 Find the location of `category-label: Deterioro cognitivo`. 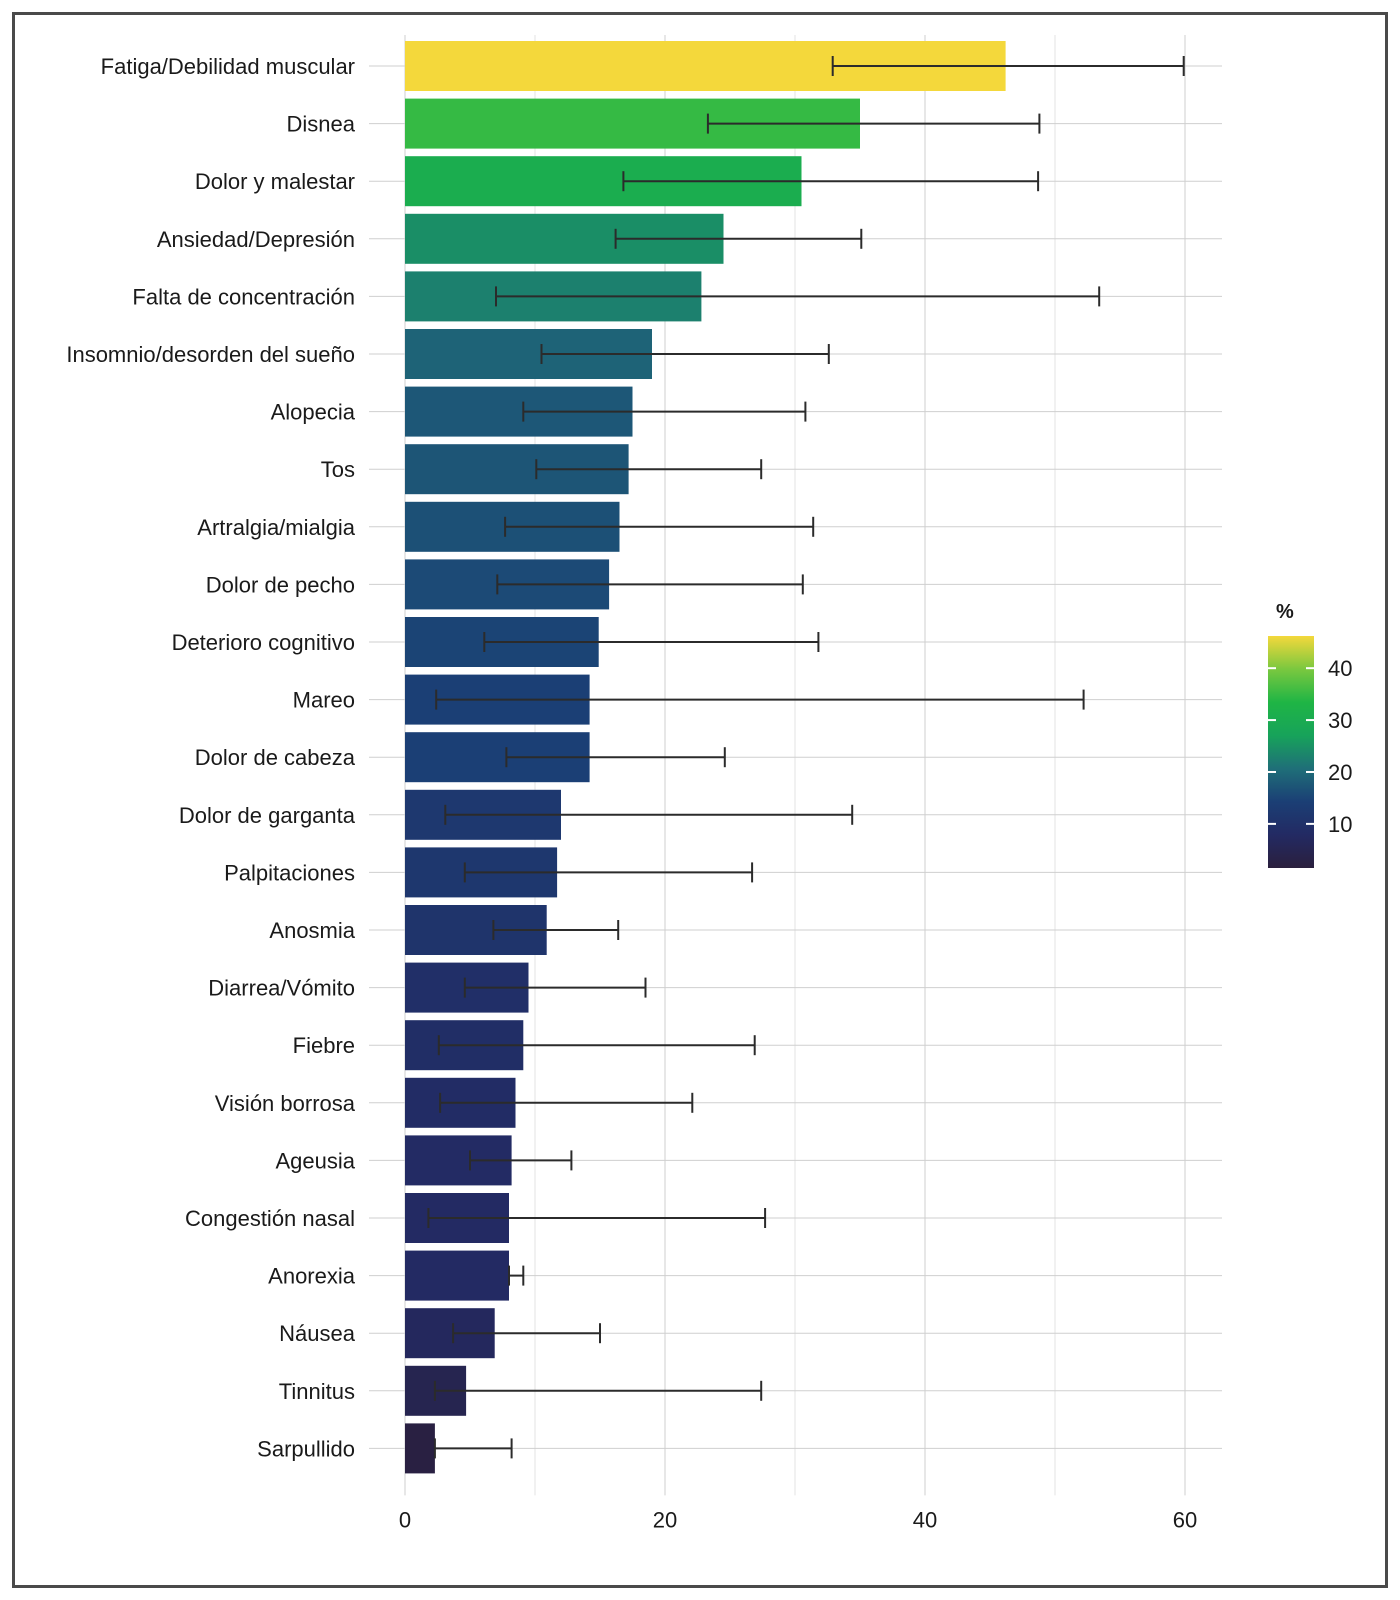

category-label: Deterioro cognitivo is located at coordinates (263, 642).